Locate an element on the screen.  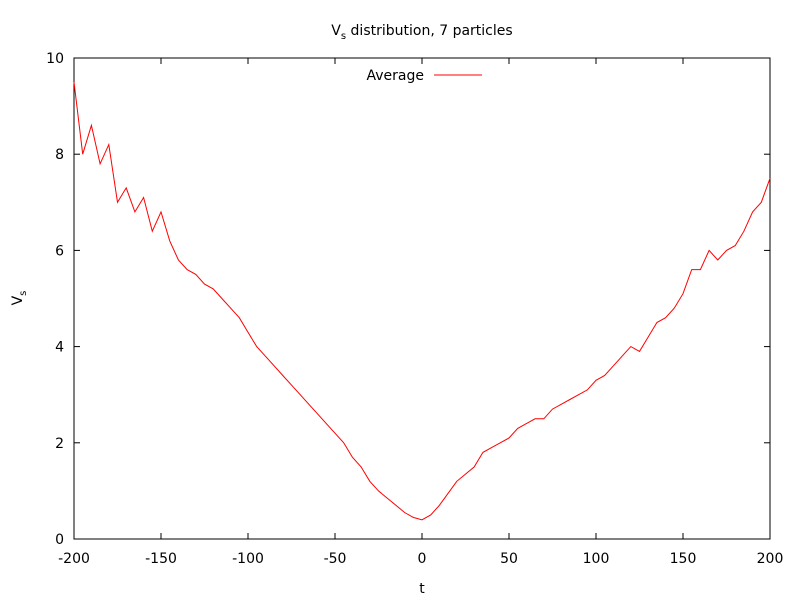
x-tick-label: -50 is located at coordinates (335, 559).